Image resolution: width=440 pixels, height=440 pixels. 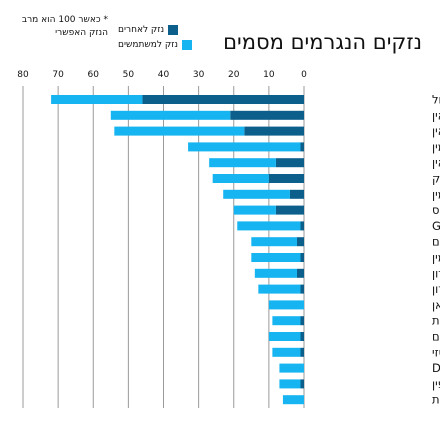 I want to click on category-label: טבק, so click(x=436, y=179).